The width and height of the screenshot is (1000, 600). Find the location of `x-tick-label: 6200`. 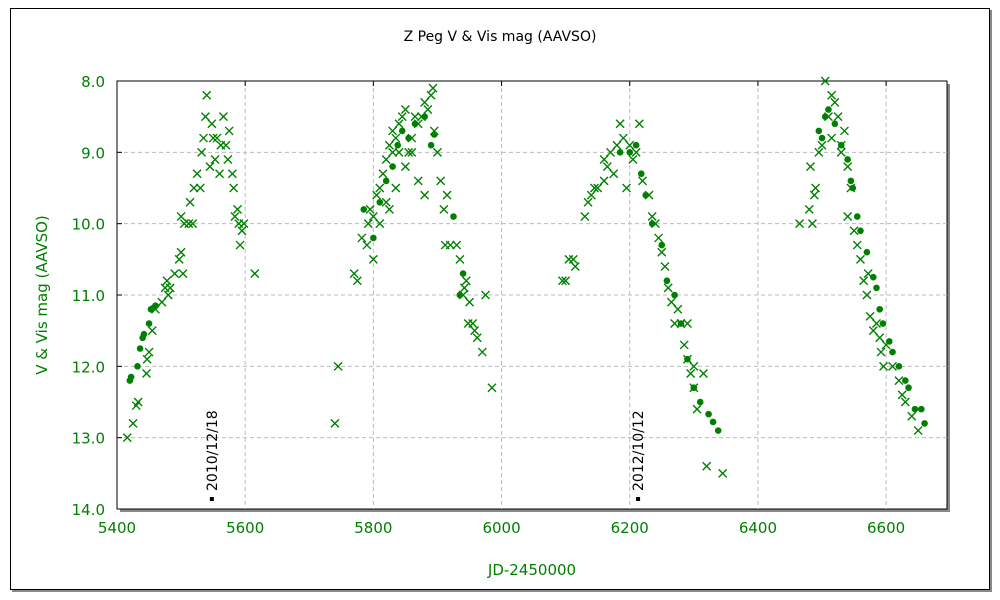

x-tick-label: 6200 is located at coordinates (630, 528).